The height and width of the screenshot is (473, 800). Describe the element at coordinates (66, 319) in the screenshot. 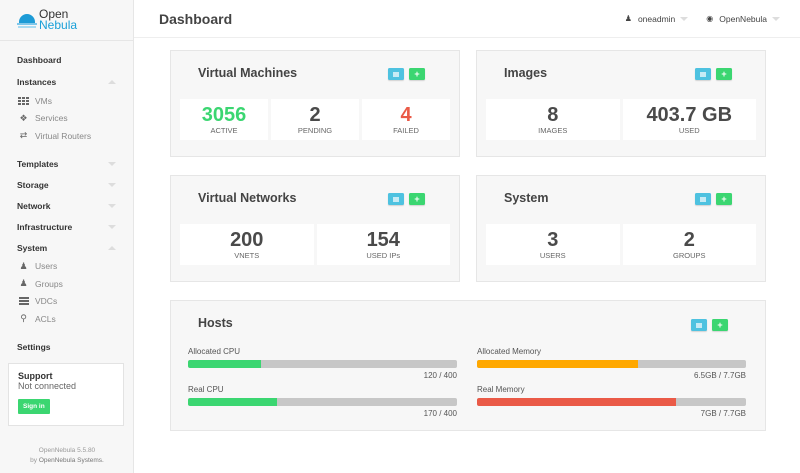

I see `sidebar-item-acls: ⚲ ACLs` at that location.